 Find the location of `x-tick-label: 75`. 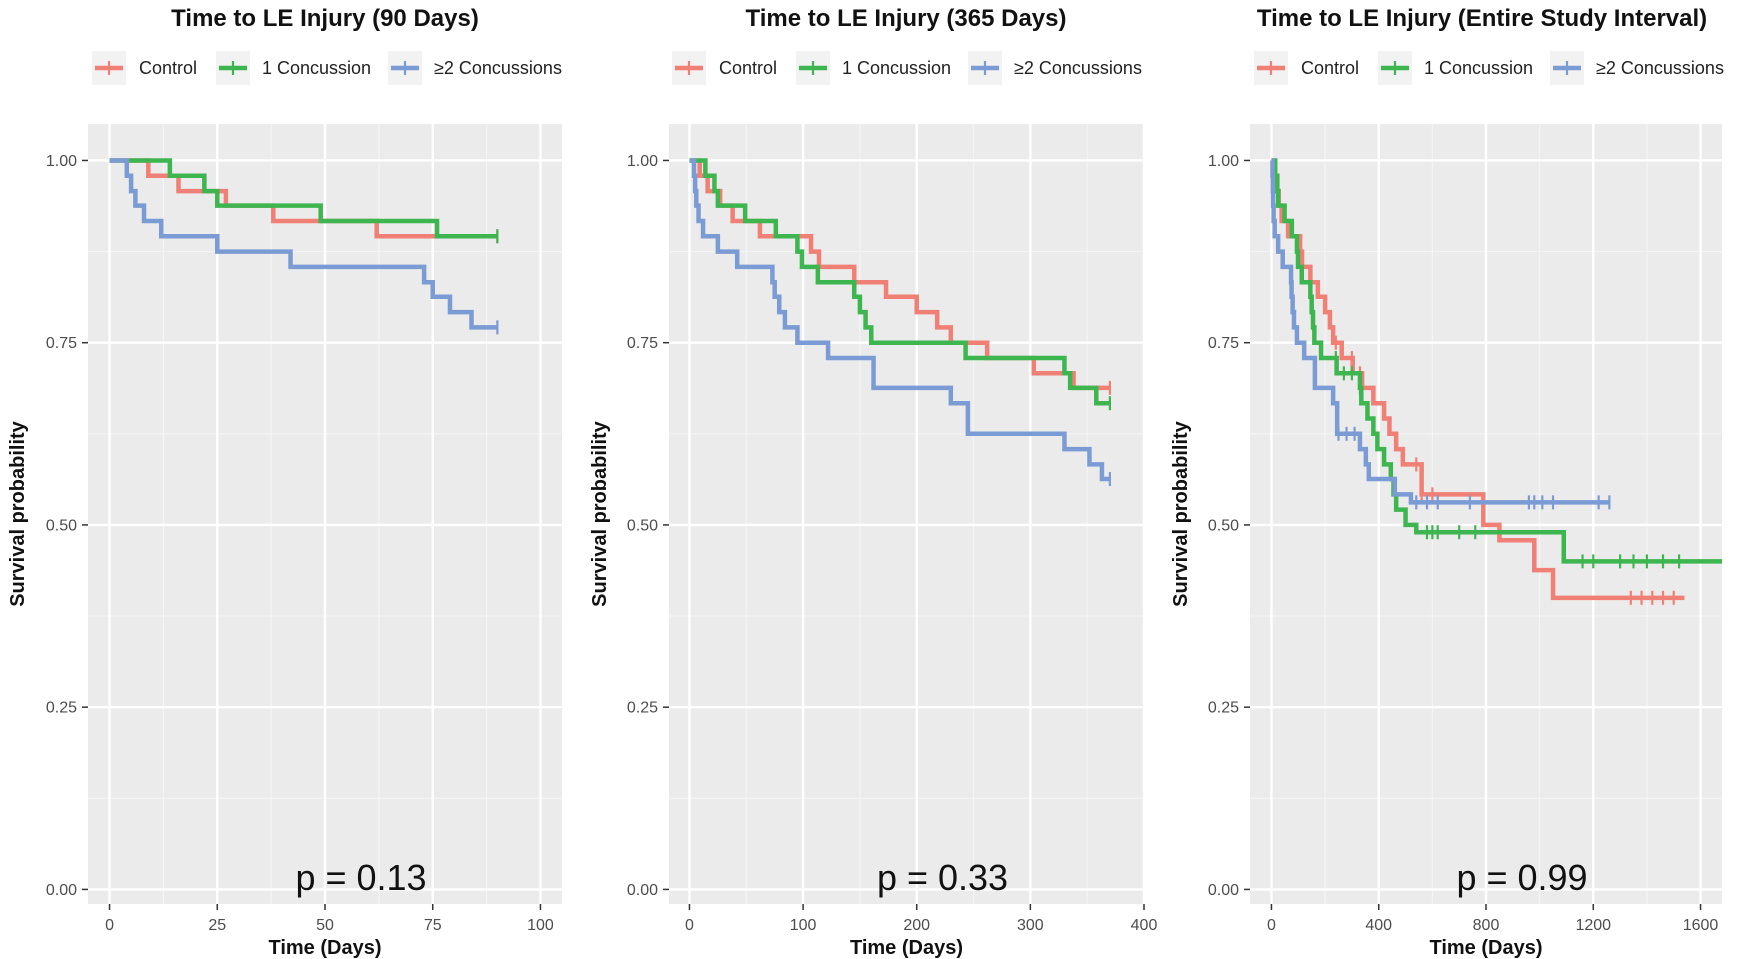

x-tick-label: 75 is located at coordinates (433, 925).